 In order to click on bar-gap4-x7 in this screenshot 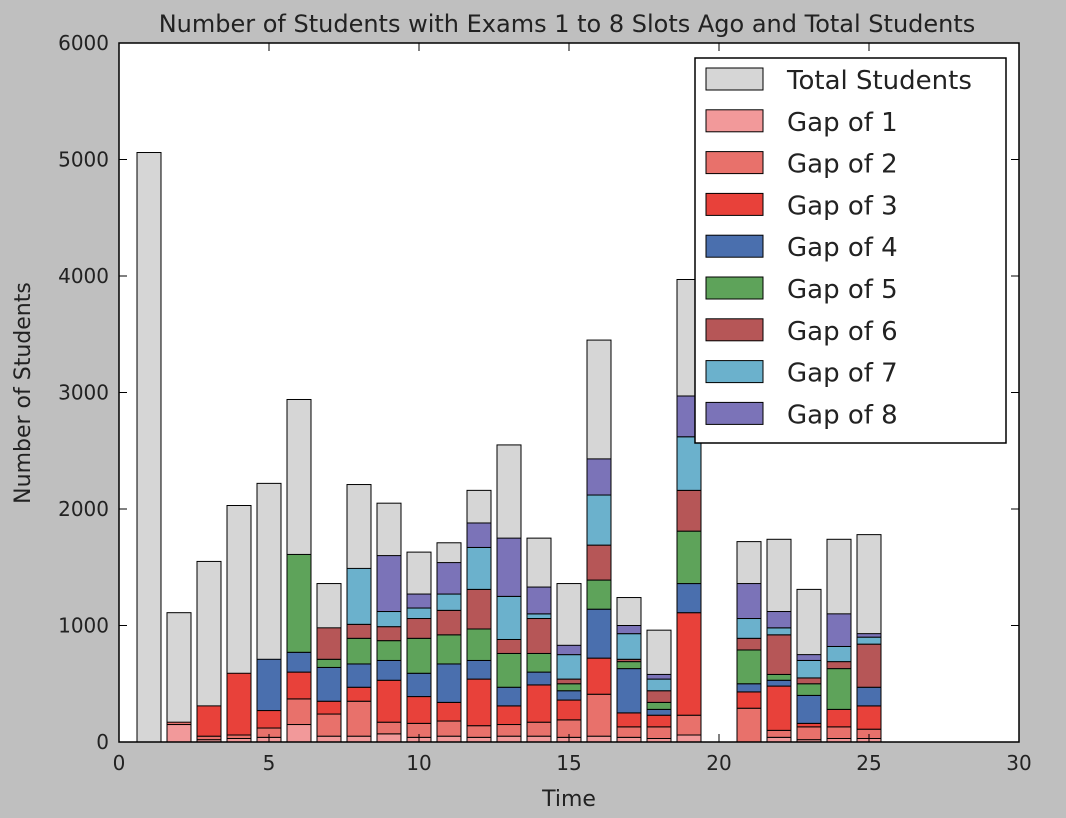, I will do `click(329, 684)`.